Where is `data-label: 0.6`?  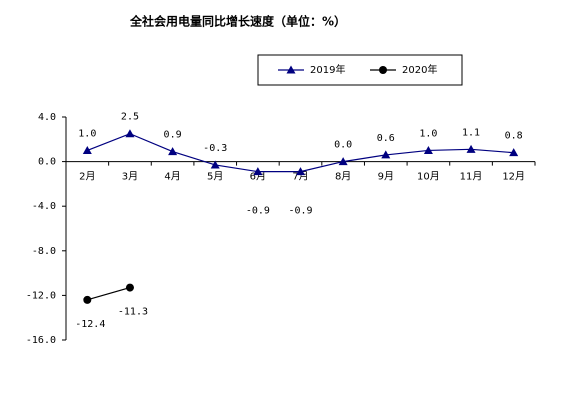
data-label: 0.6 is located at coordinates (386, 138).